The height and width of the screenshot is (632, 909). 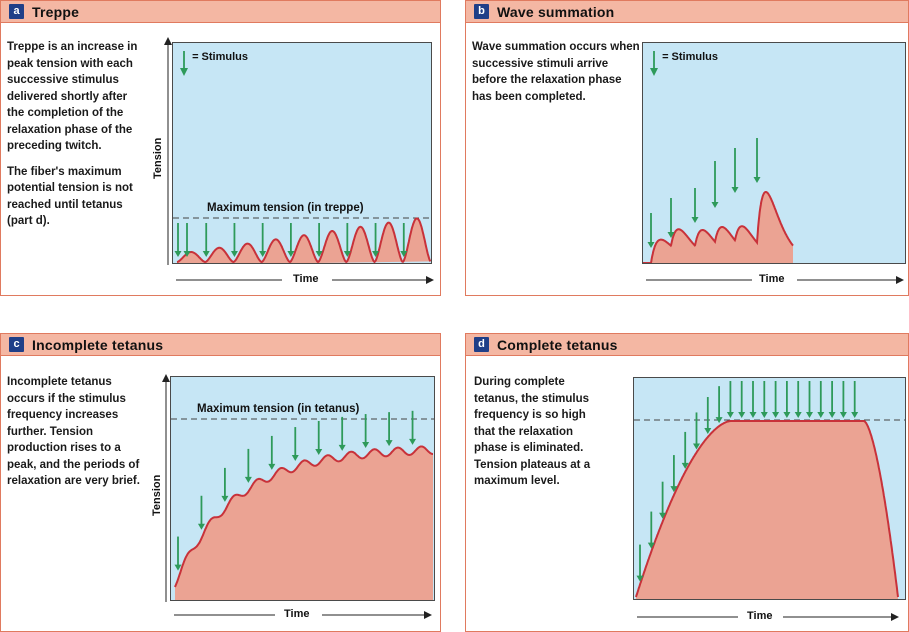 I want to click on panel-header: c Incomplete tetanus, so click(x=220, y=345).